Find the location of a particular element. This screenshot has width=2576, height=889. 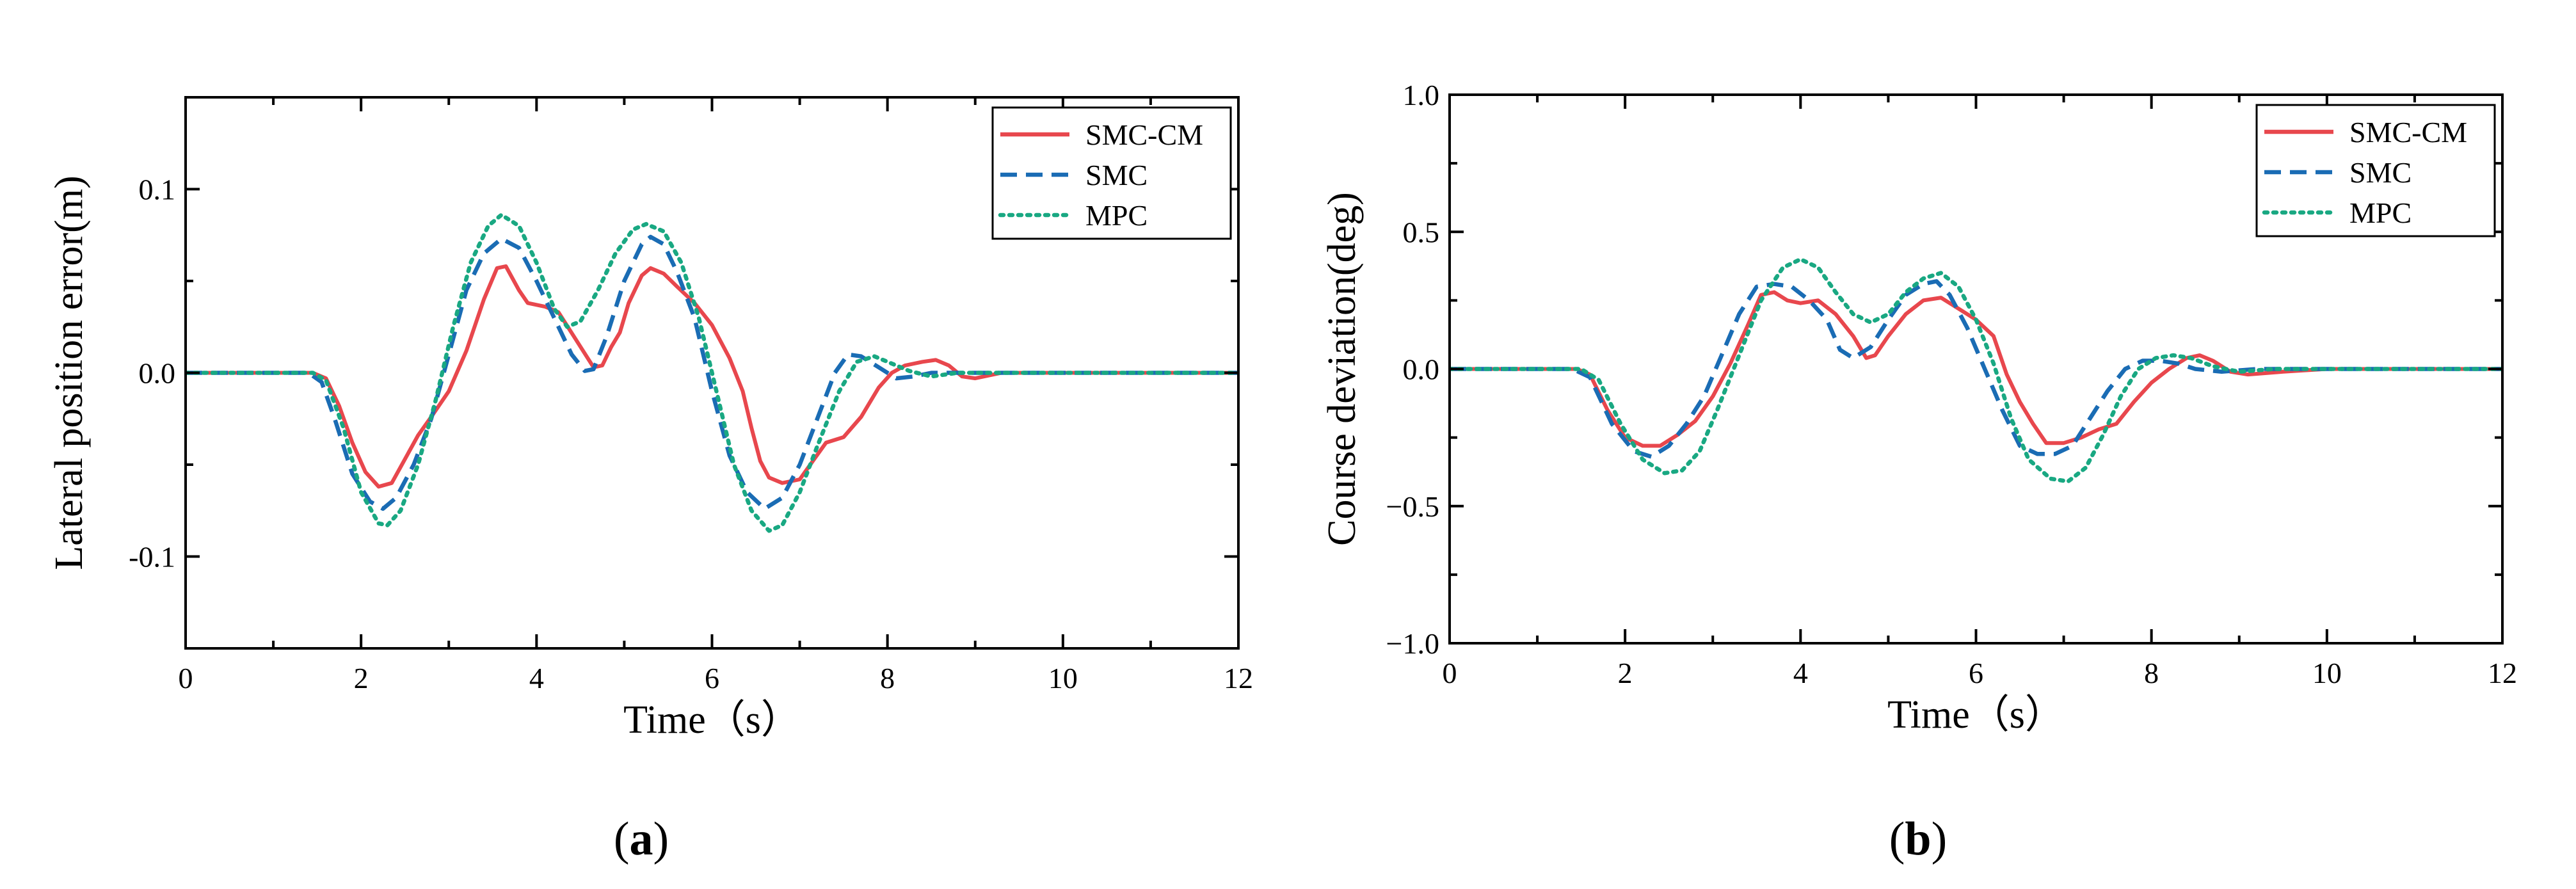

chart-b-series-group is located at coordinates (1976, 370).